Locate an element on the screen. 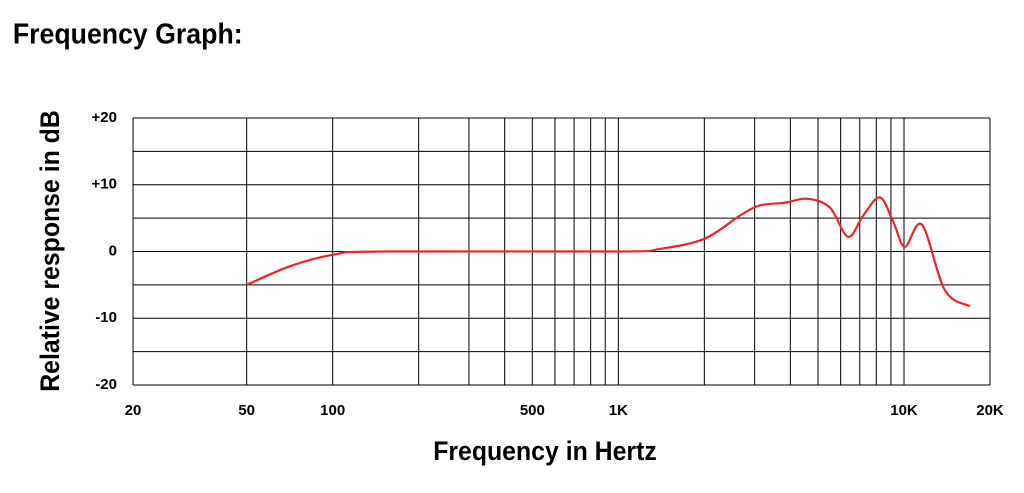 The width and height of the screenshot is (1024, 493). y-axis-label: Relative response in dB is located at coordinates (50, 251).